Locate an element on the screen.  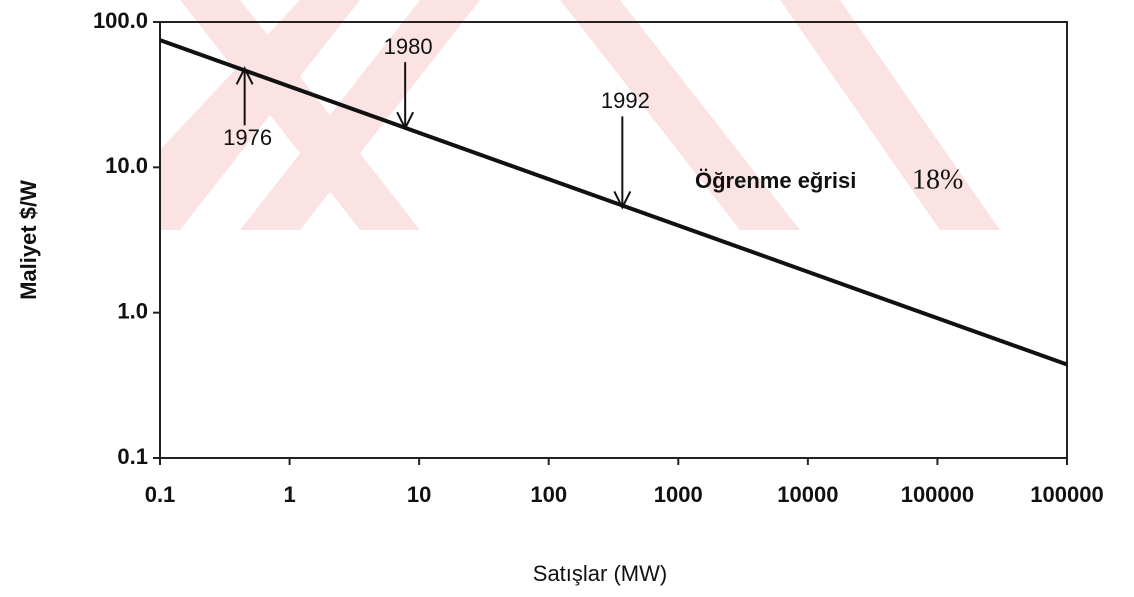
y-tick-label: 10.0 is located at coordinates (126, 165).